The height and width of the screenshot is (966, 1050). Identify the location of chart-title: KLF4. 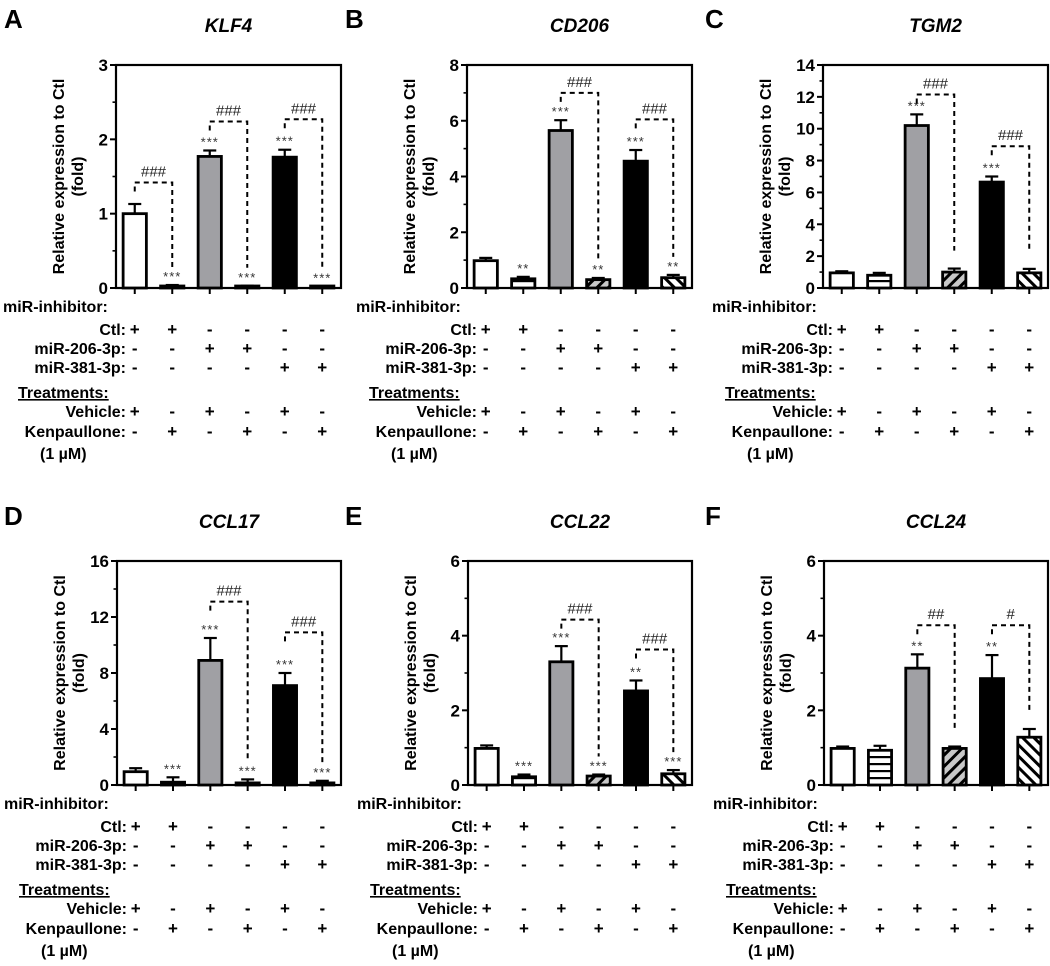
(229, 26).